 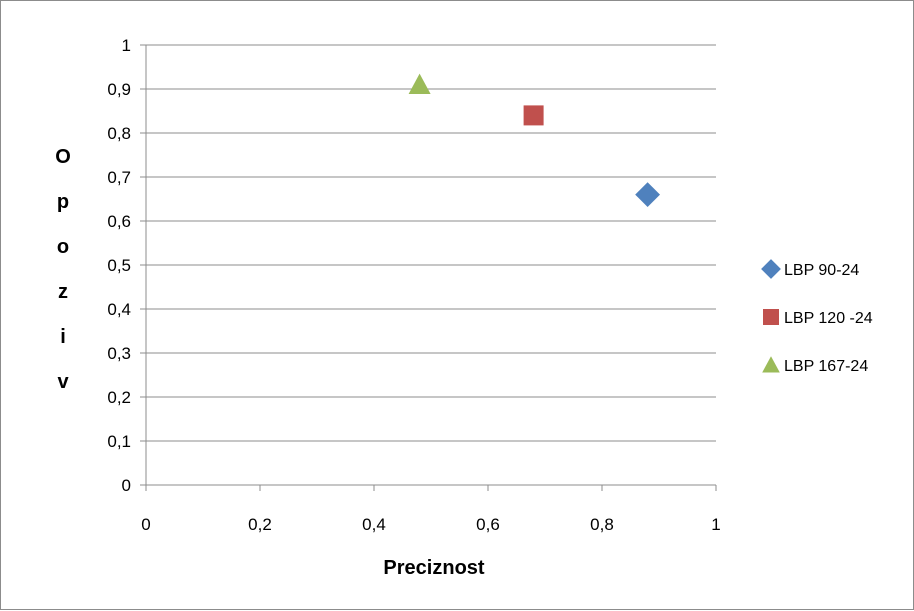 I want to click on y-tick-label: 0,5, so click(x=119, y=265).